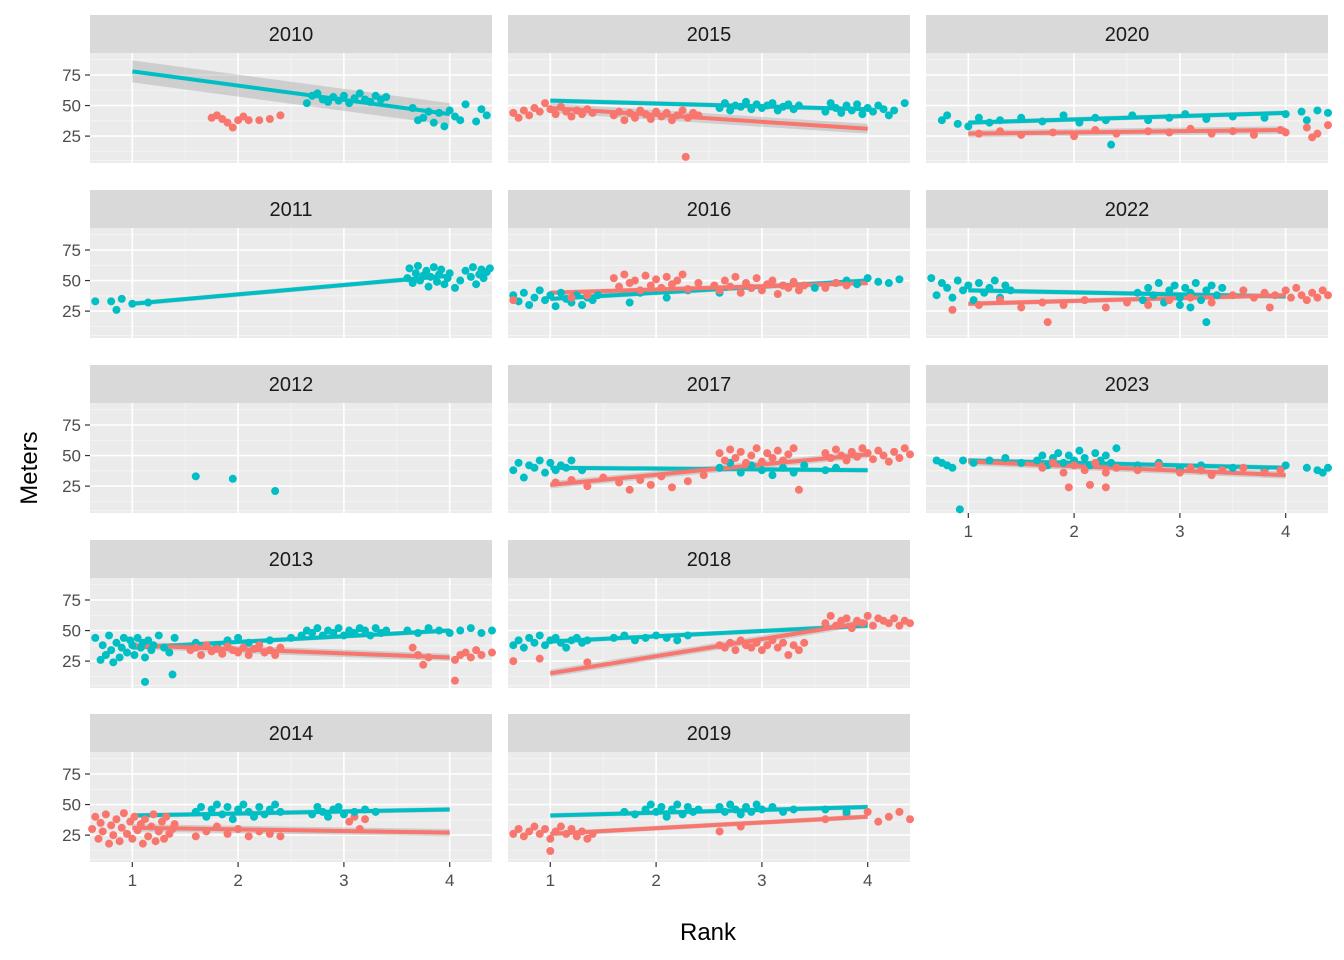 The width and height of the screenshot is (1344, 960). I want to click on y-tick-label: 75, so click(71, 250).